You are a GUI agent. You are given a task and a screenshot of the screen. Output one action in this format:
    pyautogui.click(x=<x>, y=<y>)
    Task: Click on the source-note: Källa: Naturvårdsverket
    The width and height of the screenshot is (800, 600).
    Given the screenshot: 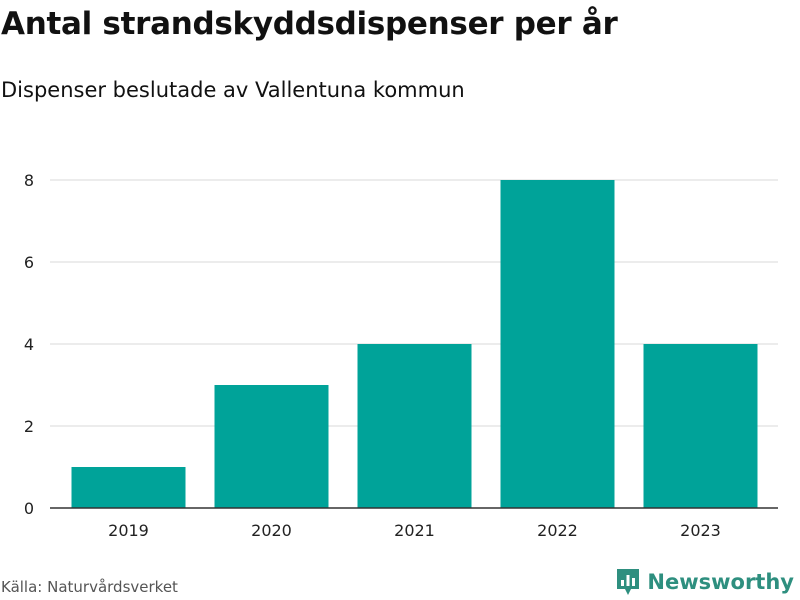 What is the action you would take?
    pyautogui.click(x=89, y=587)
    